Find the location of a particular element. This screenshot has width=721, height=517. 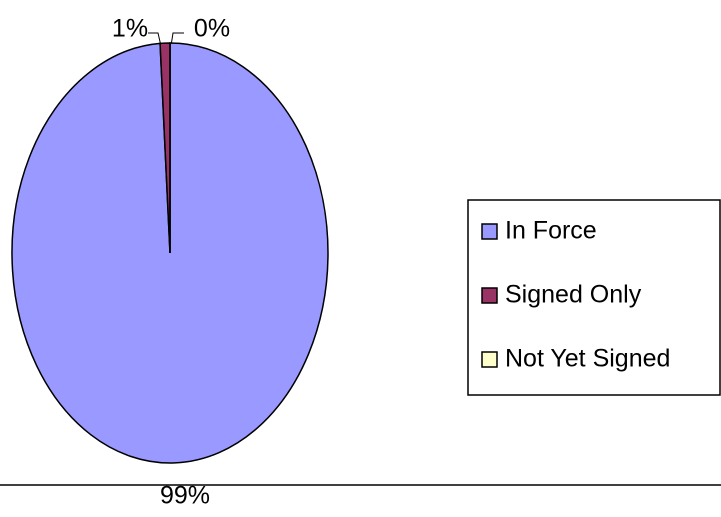

data-label: 1% is located at coordinates (130, 29).